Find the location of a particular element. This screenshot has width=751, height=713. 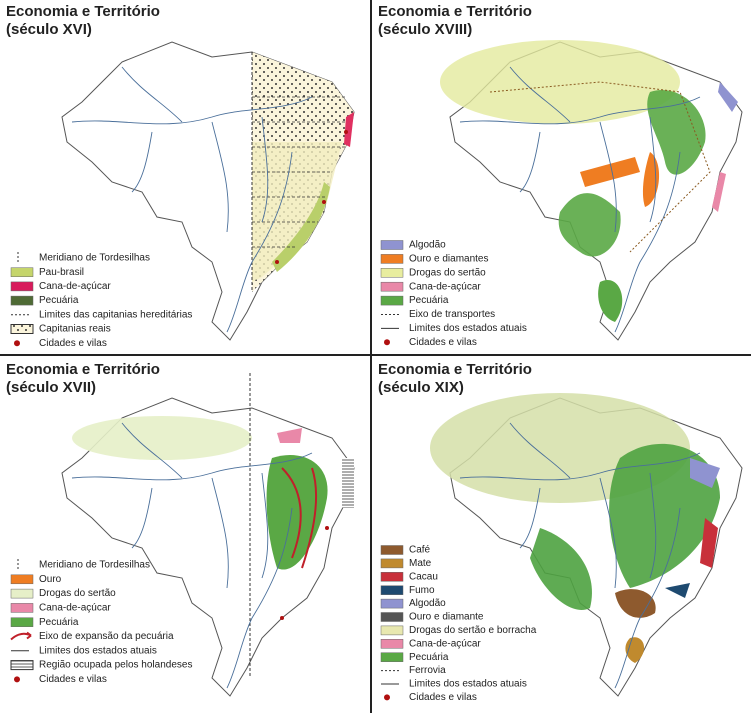

legend-label: Cacau is located at coordinates (423, 576).